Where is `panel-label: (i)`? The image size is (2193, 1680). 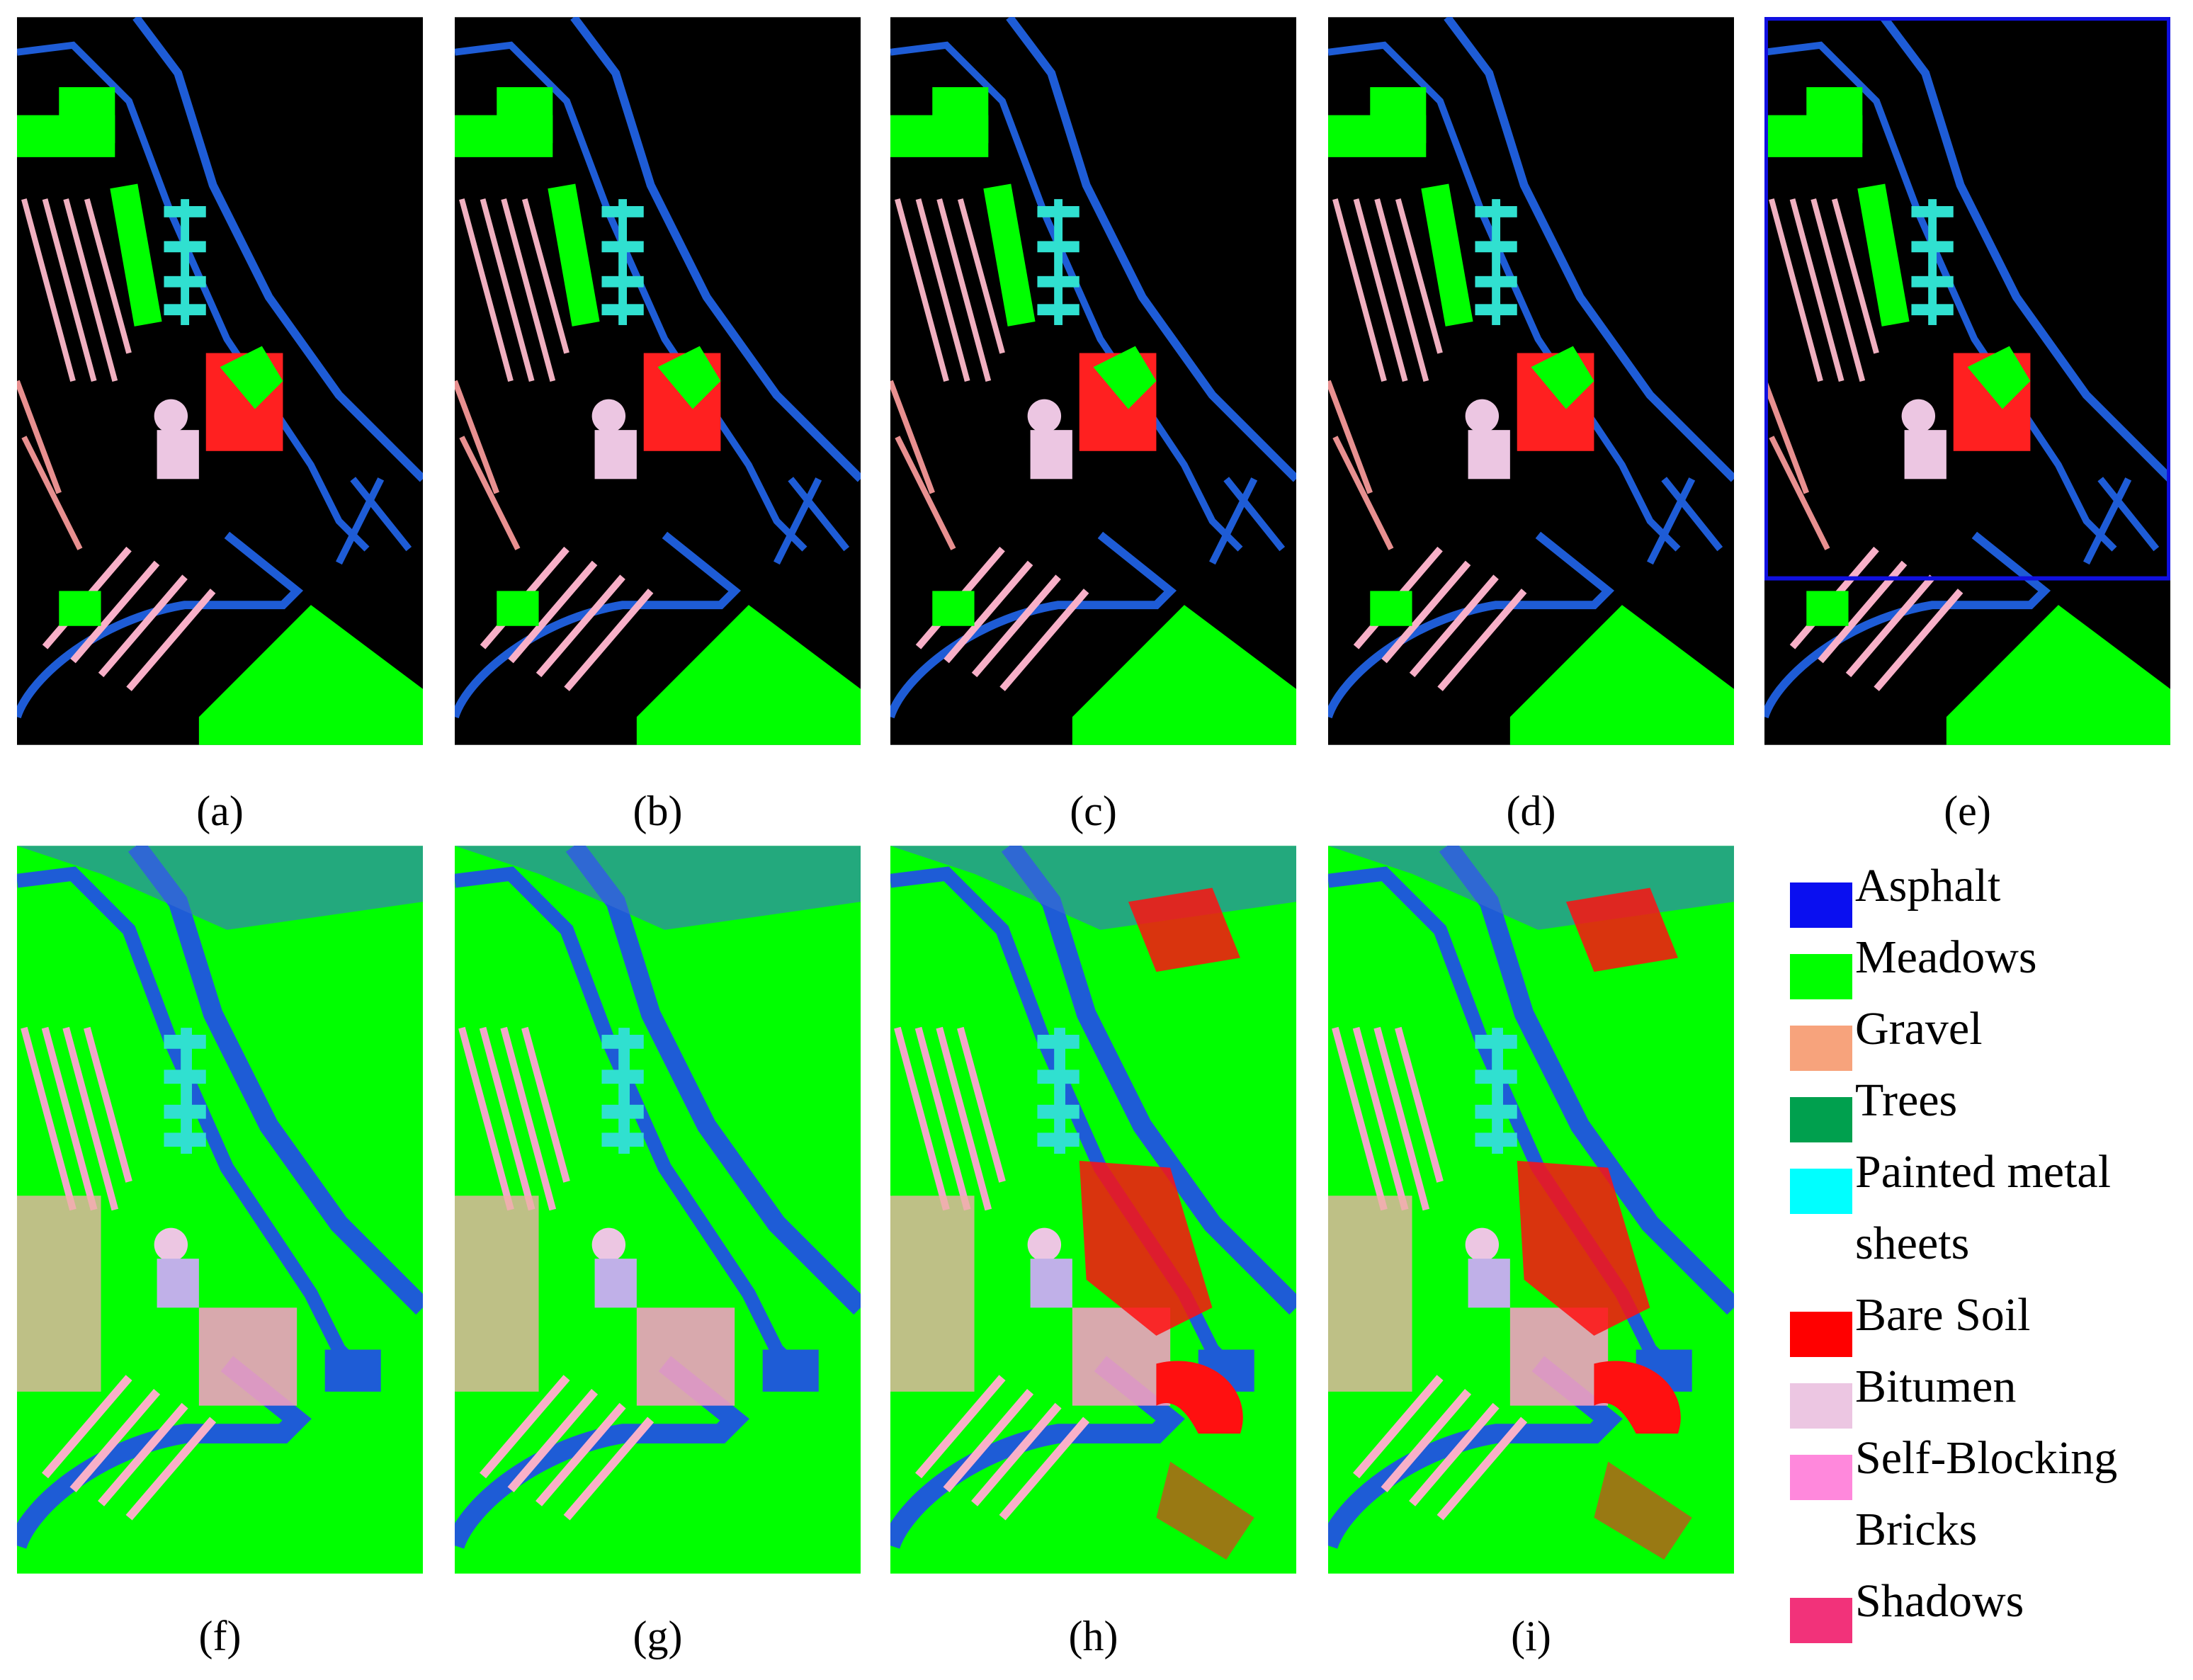 panel-label: (i) is located at coordinates (1531, 1636).